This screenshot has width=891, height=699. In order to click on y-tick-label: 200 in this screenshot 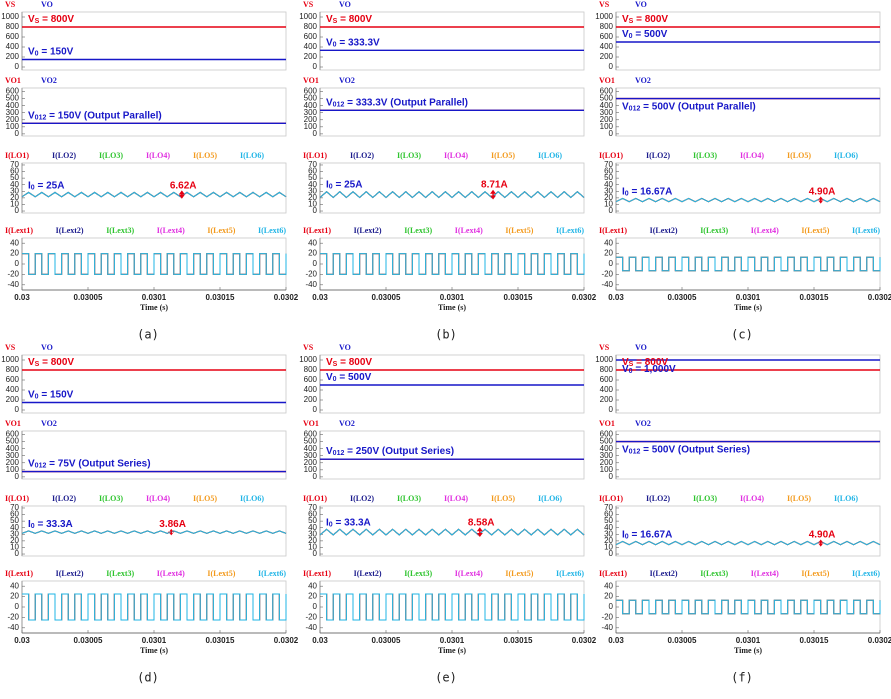, I will do `click(13, 56)`.